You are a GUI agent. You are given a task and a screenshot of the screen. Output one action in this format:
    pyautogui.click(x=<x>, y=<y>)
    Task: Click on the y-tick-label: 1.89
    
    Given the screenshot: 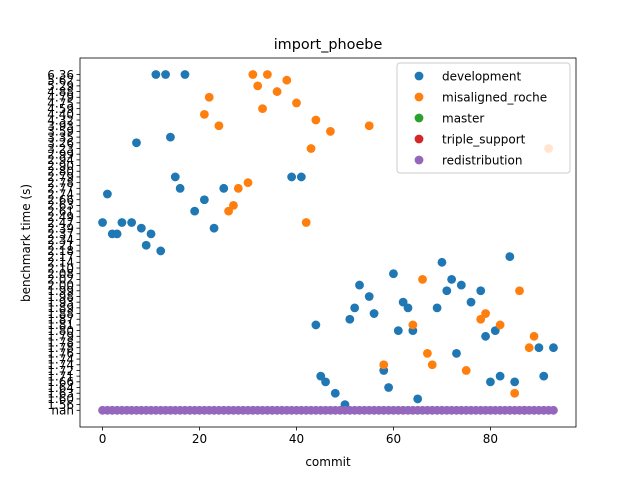 What is the action you would take?
    pyautogui.click(x=60, y=308)
    